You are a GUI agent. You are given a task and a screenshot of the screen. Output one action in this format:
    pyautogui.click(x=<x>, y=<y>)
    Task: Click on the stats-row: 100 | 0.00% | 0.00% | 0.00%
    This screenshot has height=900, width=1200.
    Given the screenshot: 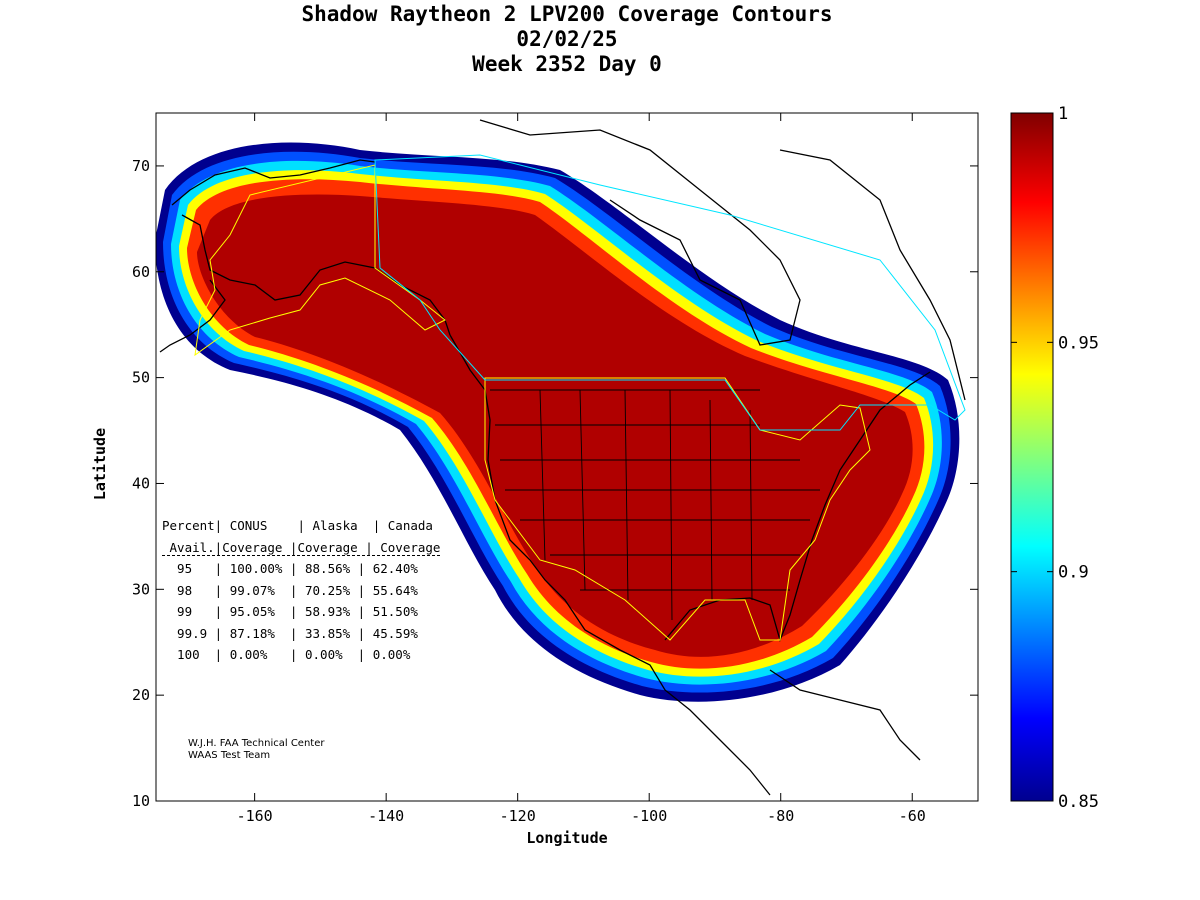 What is the action you would take?
    pyautogui.click(x=286, y=654)
    